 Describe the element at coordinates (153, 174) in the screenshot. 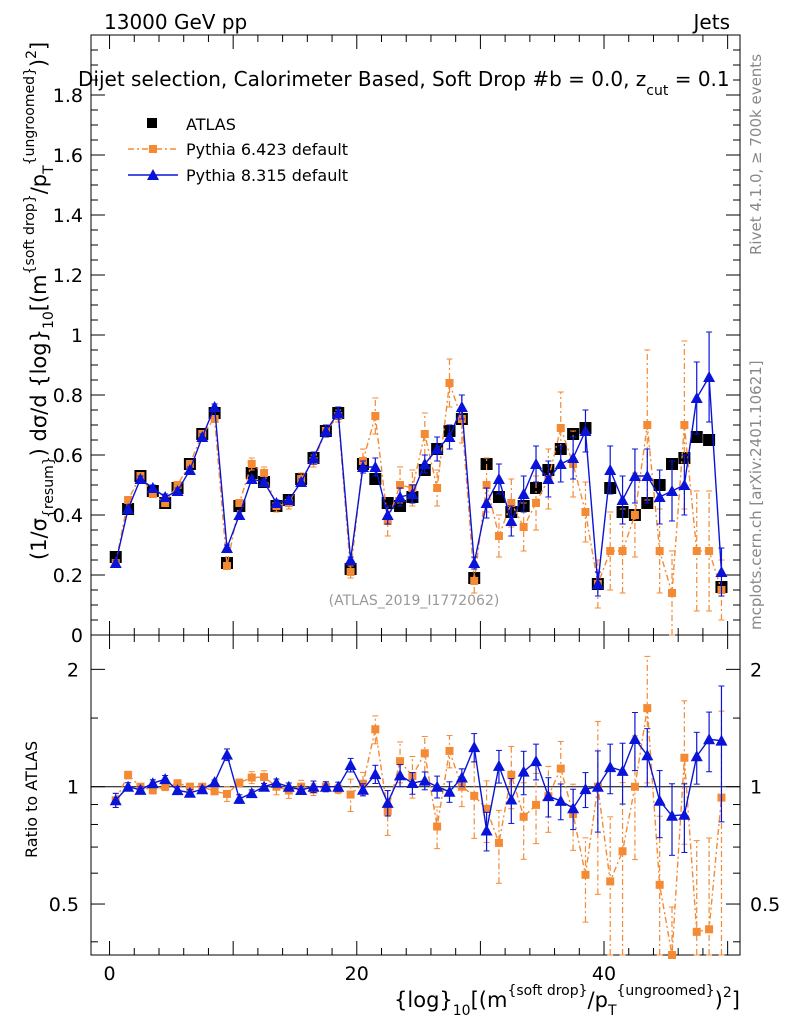

I see `legend-pythia8-marker` at that location.